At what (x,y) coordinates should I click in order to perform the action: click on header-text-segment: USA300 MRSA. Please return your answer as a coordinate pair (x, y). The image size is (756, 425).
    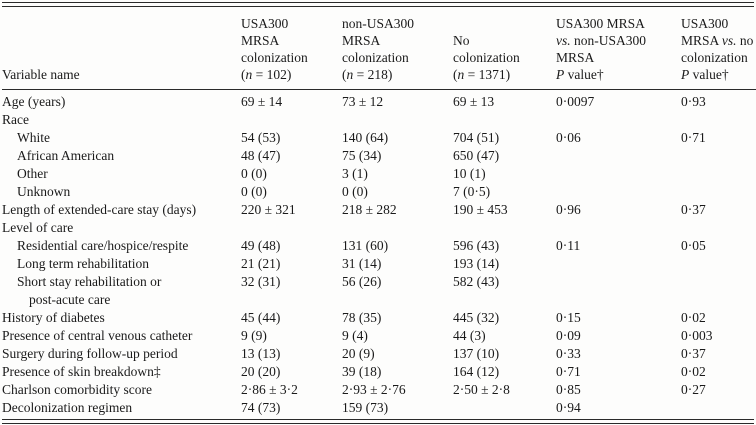
    Looking at the image, I should click on (600, 23).